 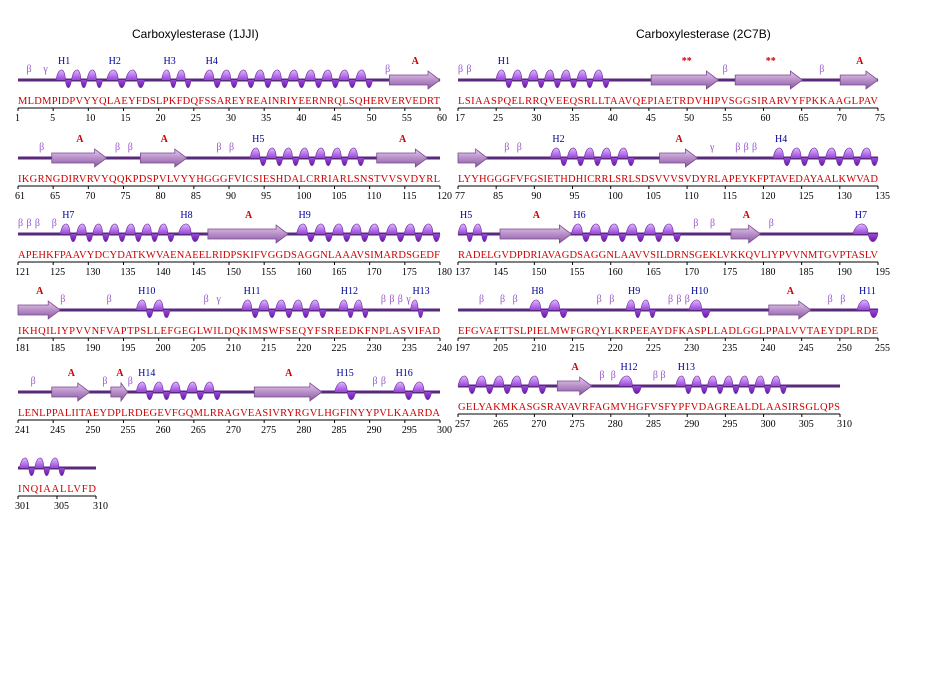 What do you see at coordinates (268, 272) in the screenshot?
I see `tick-label: 155` at bounding box center [268, 272].